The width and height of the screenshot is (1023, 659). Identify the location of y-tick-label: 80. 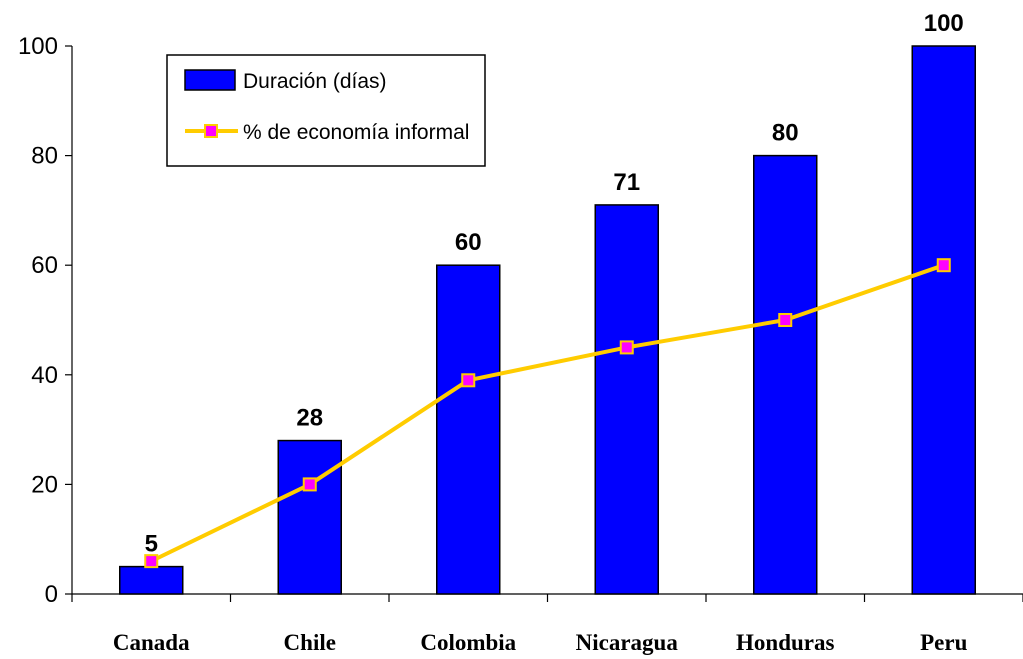
(44, 156).